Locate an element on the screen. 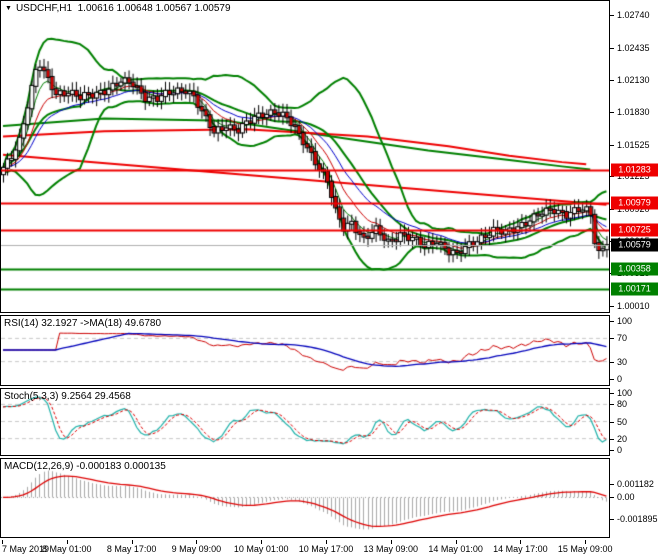 This screenshot has width=660, height=560. price-level-badge: 1.00579 is located at coordinates (634, 245).